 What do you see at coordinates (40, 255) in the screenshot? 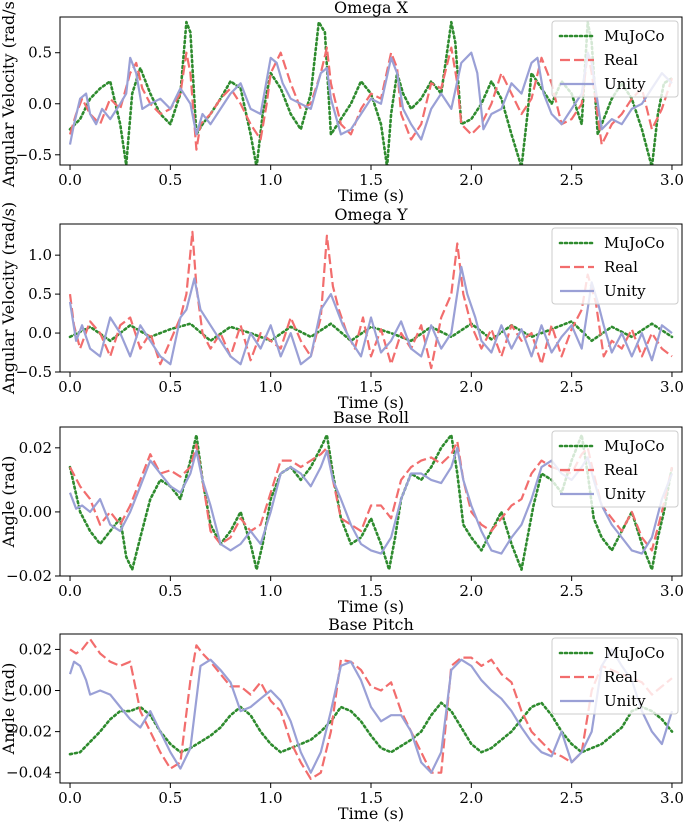
I see `y-tick-label: 1.0` at bounding box center [40, 255].